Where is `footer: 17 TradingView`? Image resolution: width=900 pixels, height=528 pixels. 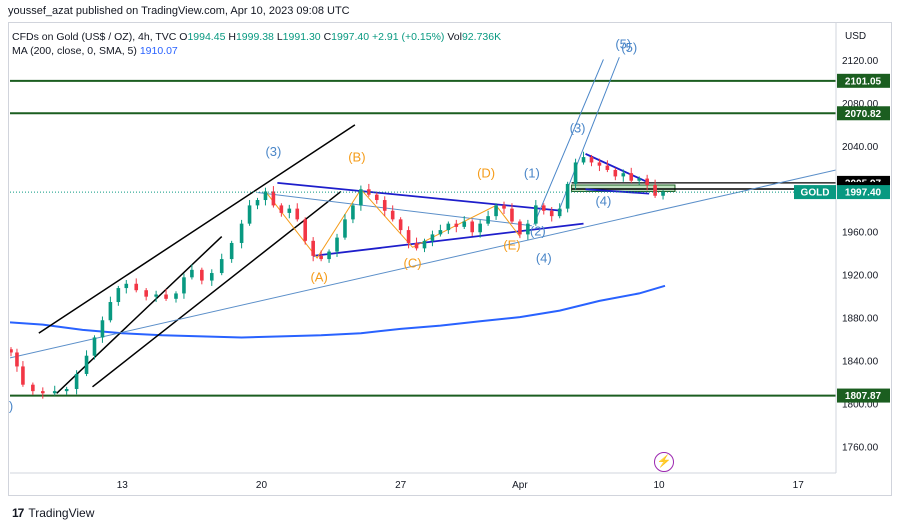
footer: 17 TradingView is located at coordinates (53, 513).